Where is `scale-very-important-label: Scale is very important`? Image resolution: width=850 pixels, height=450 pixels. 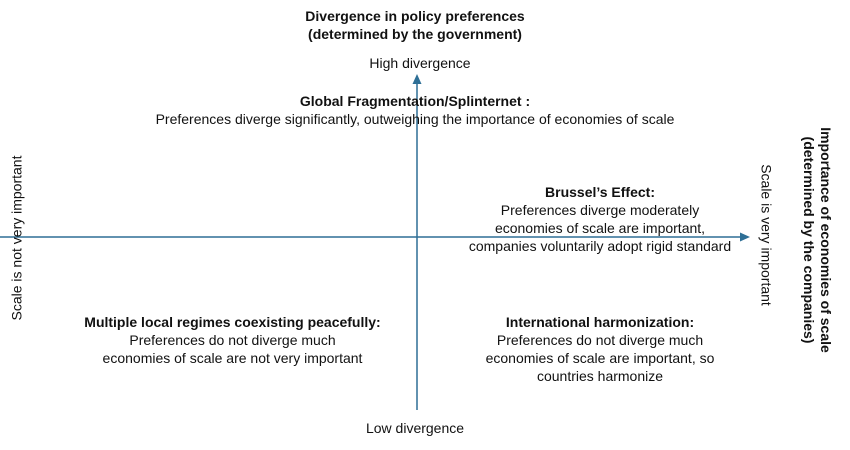 scale-very-important-label: Scale is very important is located at coordinates (766, 235).